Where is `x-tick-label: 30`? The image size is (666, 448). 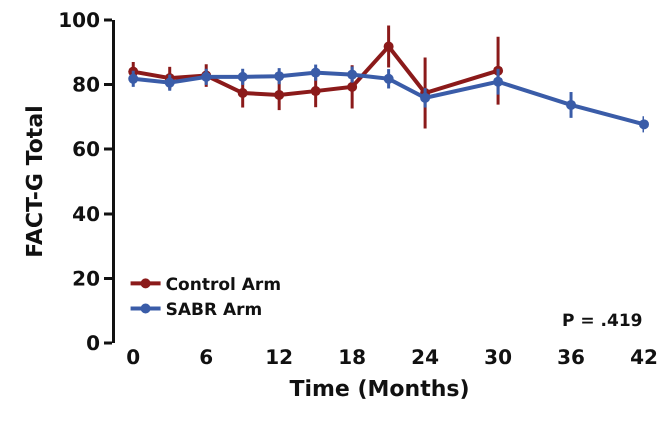
x-tick-label: 30 is located at coordinates (498, 357).